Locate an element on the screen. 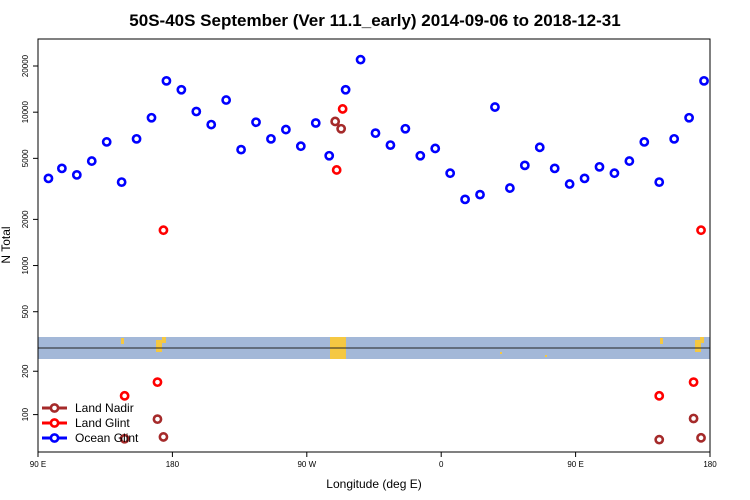 This screenshot has height=500, width=750. legend-item-ocean-glint: Ocean Glint is located at coordinates (90, 438).